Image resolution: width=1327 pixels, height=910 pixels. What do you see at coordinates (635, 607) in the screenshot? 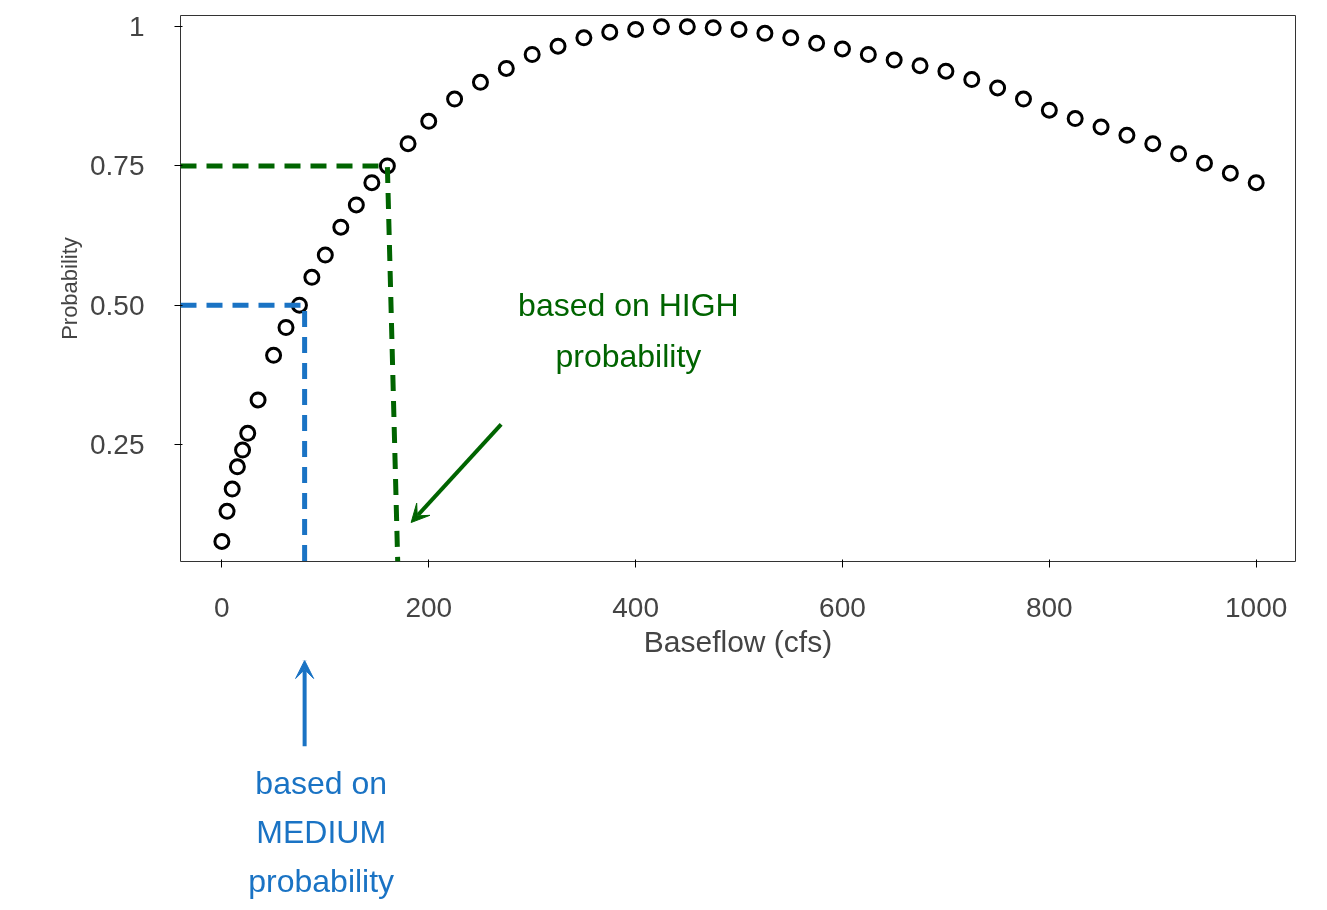
I see `x-tick-label: 400` at bounding box center [635, 607].